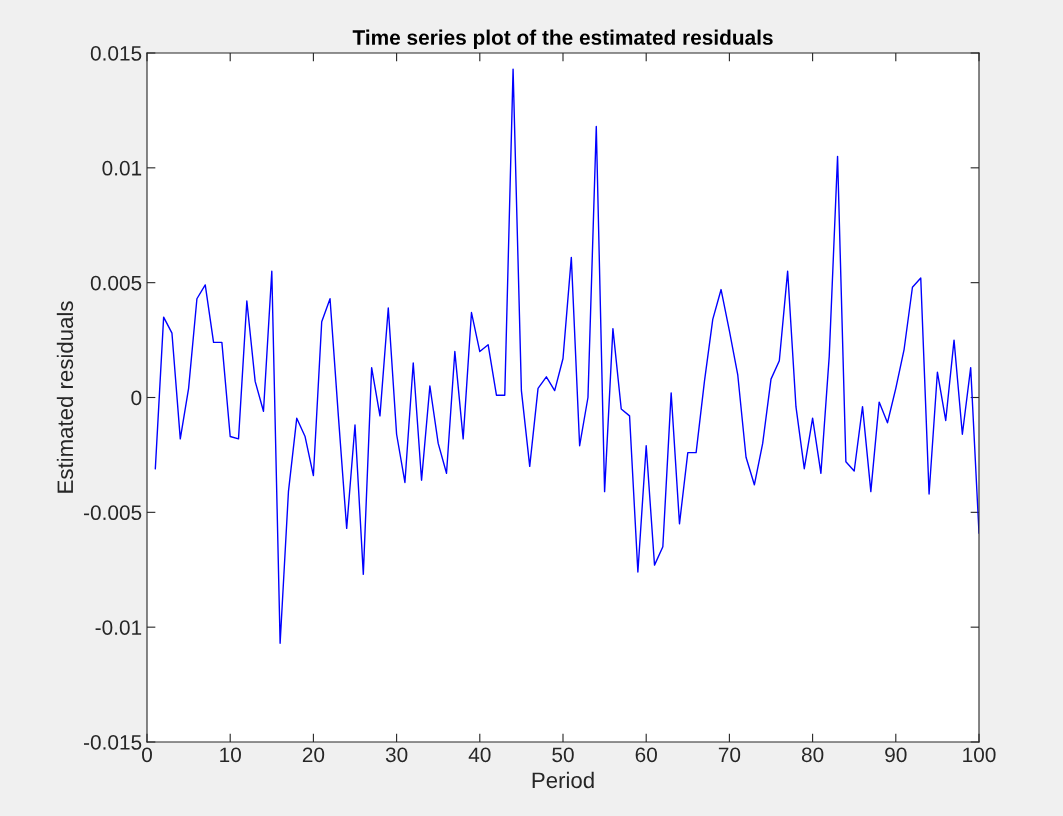  What do you see at coordinates (116, 283) in the screenshot?
I see `y-tick-label: 0.005` at bounding box center [116, 283].